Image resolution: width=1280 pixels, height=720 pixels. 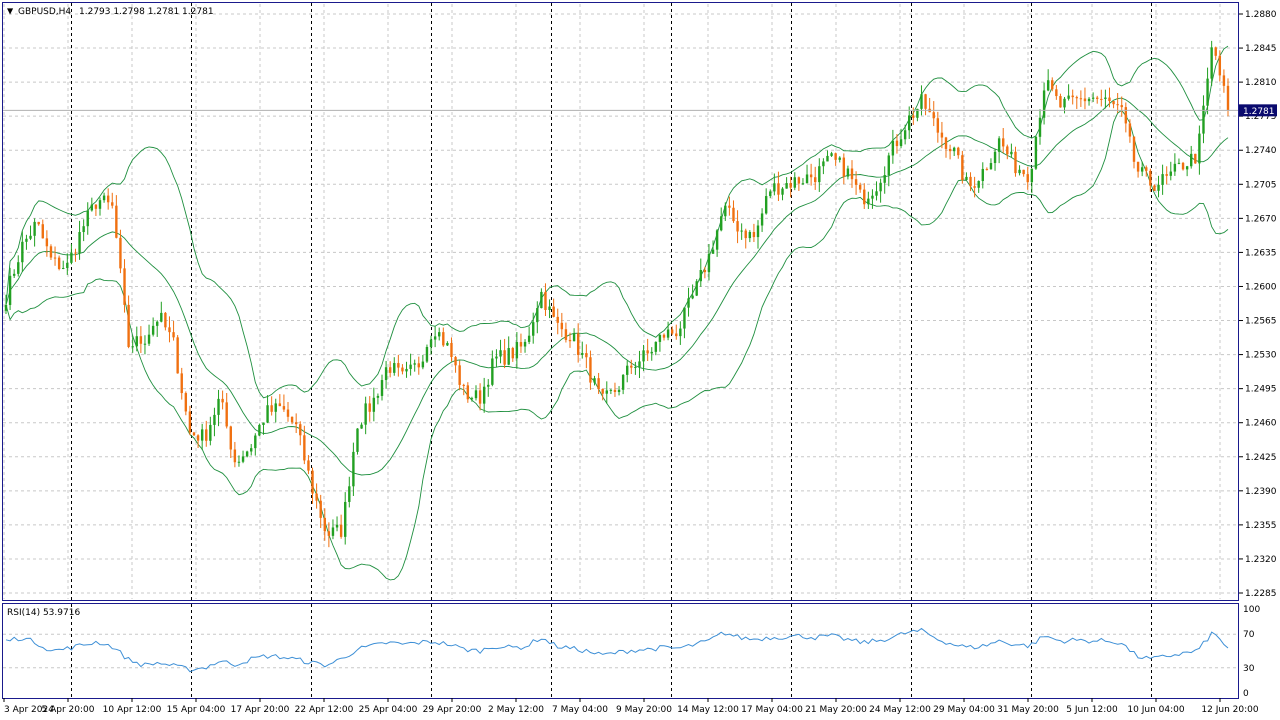 I want to click on rsi-tick-label: 30, so click(x=1249, y=669).